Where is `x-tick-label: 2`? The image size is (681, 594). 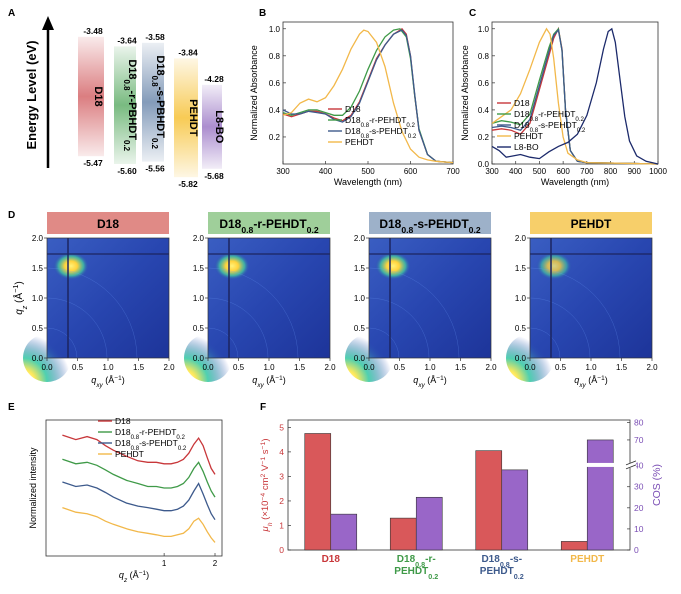 x-tick-label: 2 is located at coordinates (215, 563).